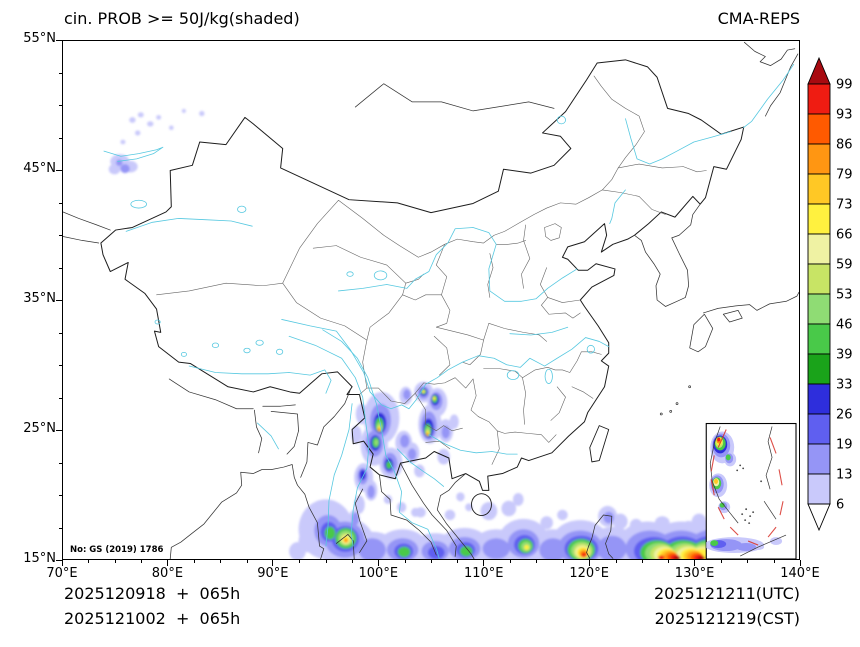 The width and height of the screenshot is (860, 647). What do you see at coordinates (840, 505) in the screenshot?
I see `colorbar-tick-label: 6` at bounding box center [840, 505].